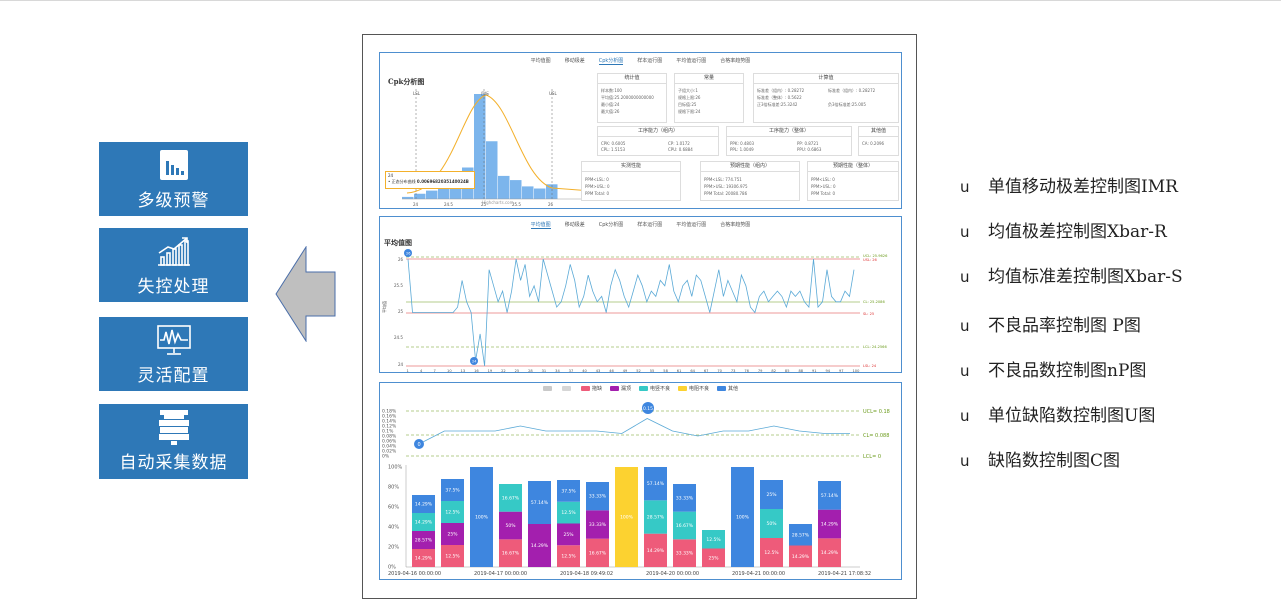 The height and width of the screenshot is (600, 1281). I want to click on legend-item: 电竖不良, so click(654, 388).